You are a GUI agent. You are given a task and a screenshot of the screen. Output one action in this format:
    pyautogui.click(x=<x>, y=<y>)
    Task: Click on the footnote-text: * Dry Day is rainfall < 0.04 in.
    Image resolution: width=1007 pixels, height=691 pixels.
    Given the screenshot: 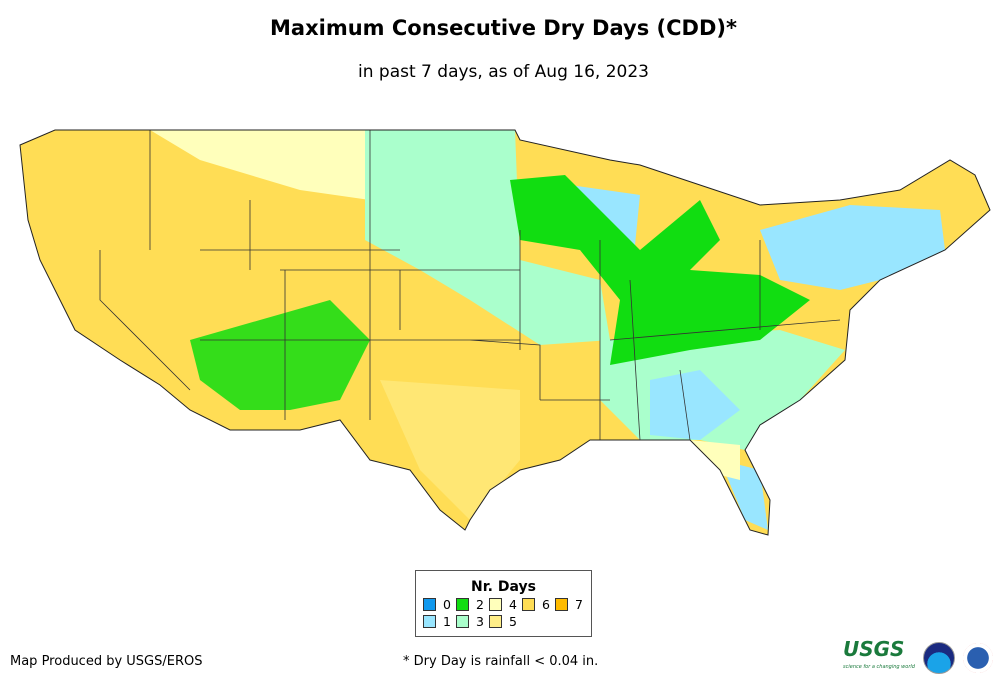 What is the action you would take?
    pyautogui.click(x=501, y=661)
    